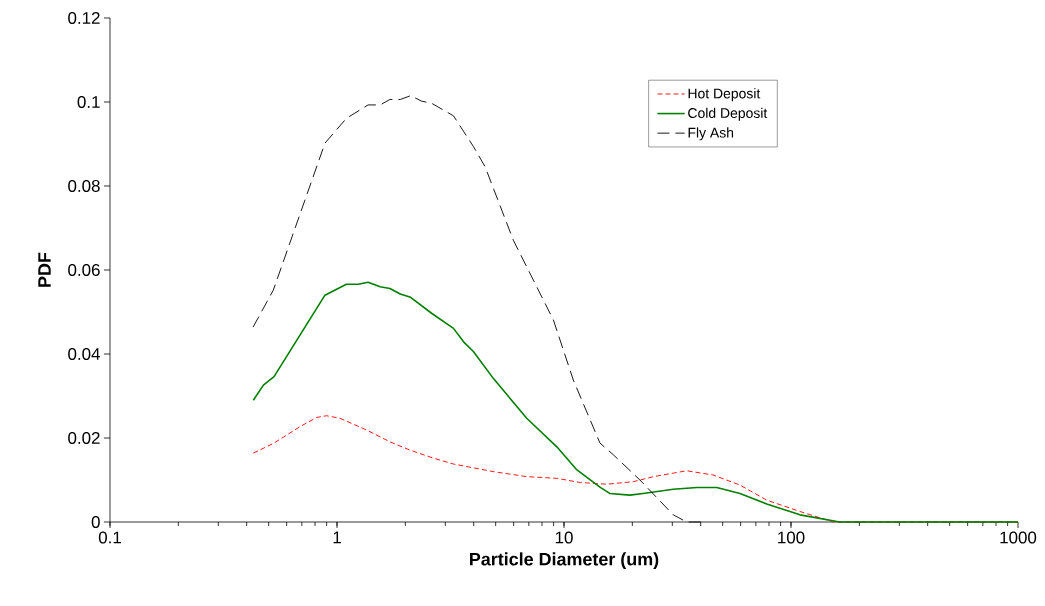  What do you see at coordinates (711, 134) in the screenshot?
I see `legend-label: Fly Ash` at bounding box center [711, 134].